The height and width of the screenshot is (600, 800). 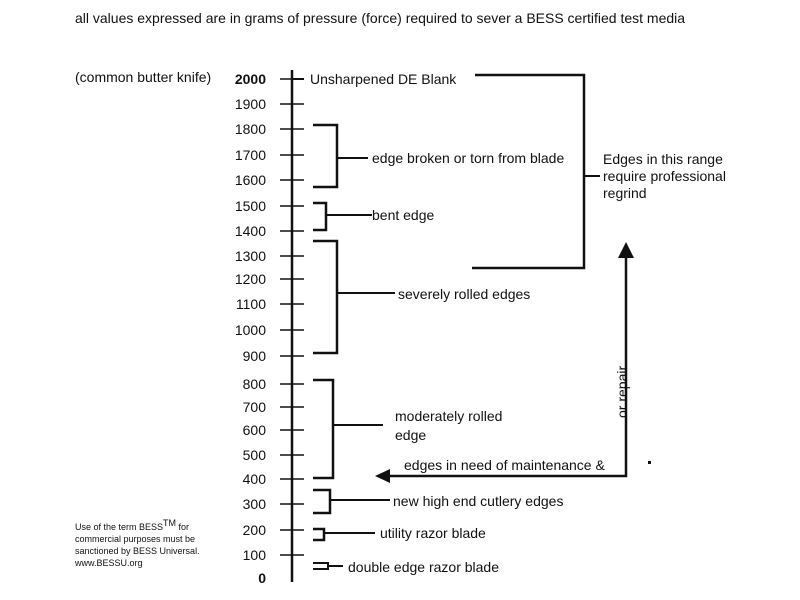 I want to click on note-line2: commercial purposes must be, so click(x=135, y=539).